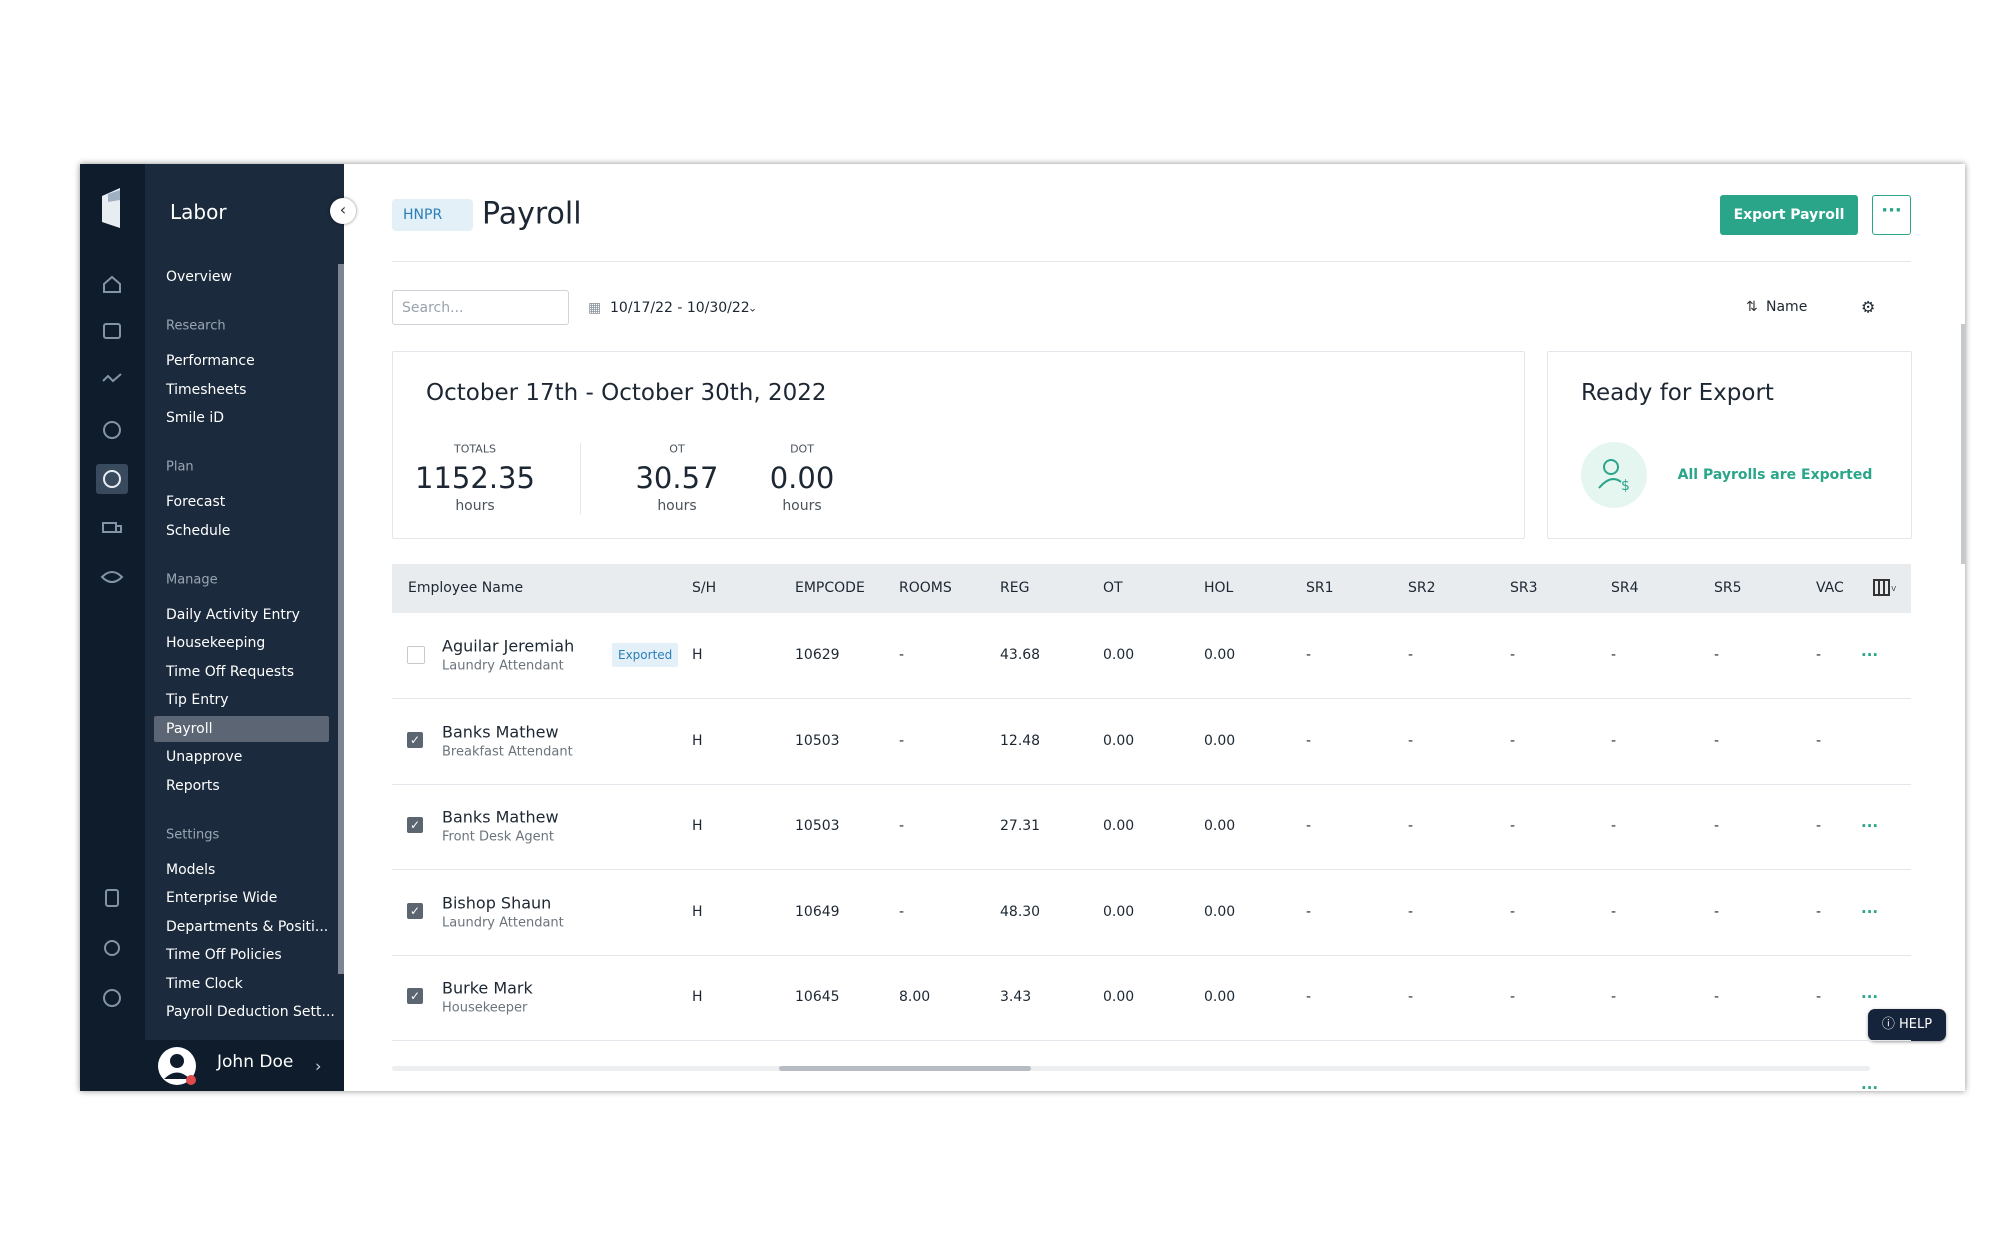 The image size is (2000, 1250). Describe the element at coordinates (1886, 588) in the screenshot. I see `column-picker: v` at that location.